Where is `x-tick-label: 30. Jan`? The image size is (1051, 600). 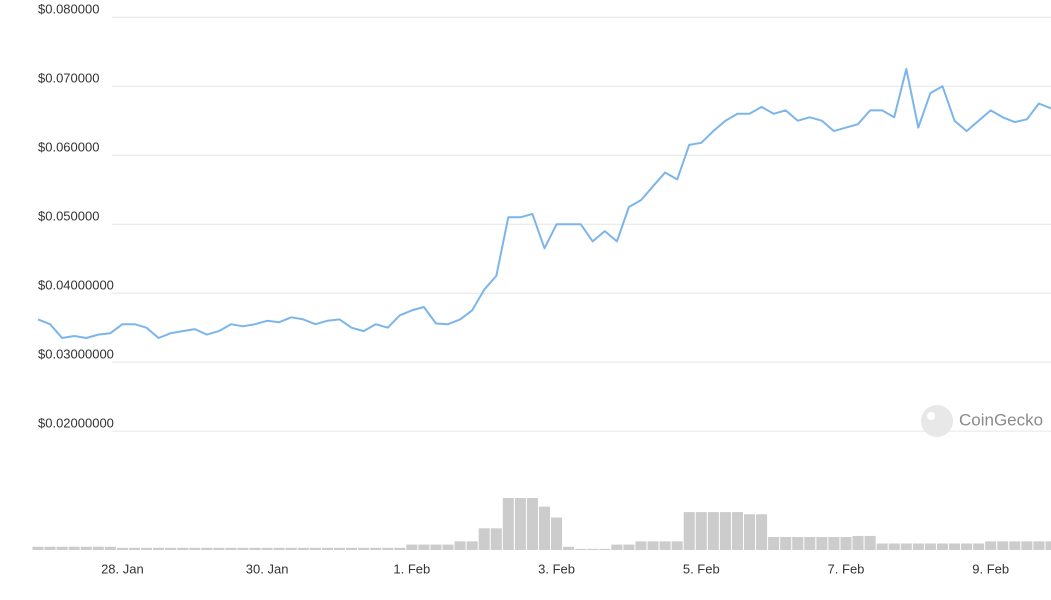
x-tick-label: 30. Jan is located at coordinates (267, 568).